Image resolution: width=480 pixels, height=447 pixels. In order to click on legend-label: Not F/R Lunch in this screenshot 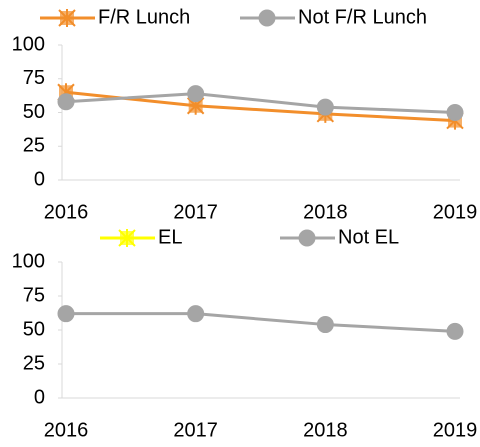, I will do `click(362, 17)`.